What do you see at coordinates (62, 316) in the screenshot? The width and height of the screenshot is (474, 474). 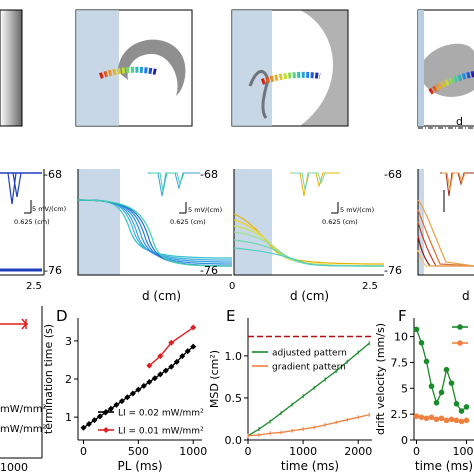 I see `panel-label-d: D` at bounding box center [62, 316].